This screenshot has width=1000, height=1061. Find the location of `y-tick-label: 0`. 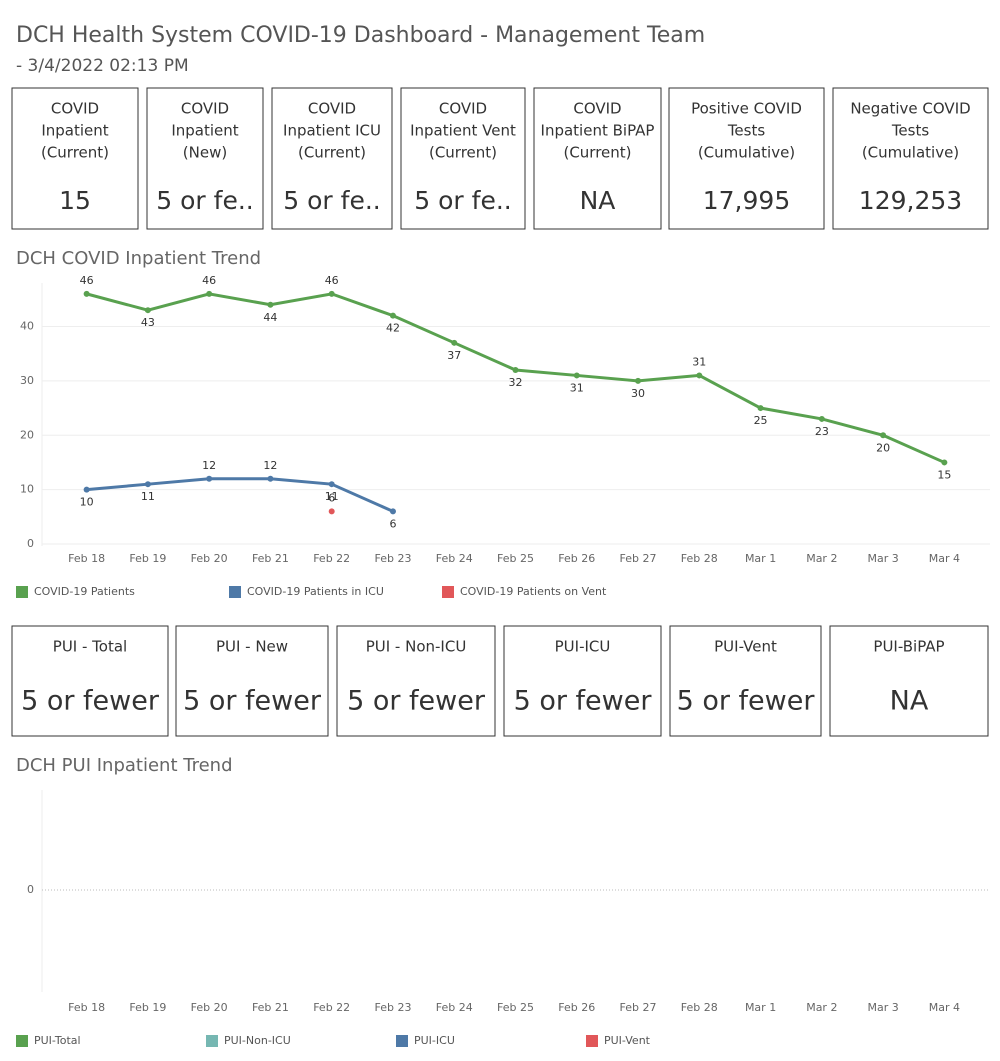

y-tick-label: 0 is located at coordinates (30, 889).